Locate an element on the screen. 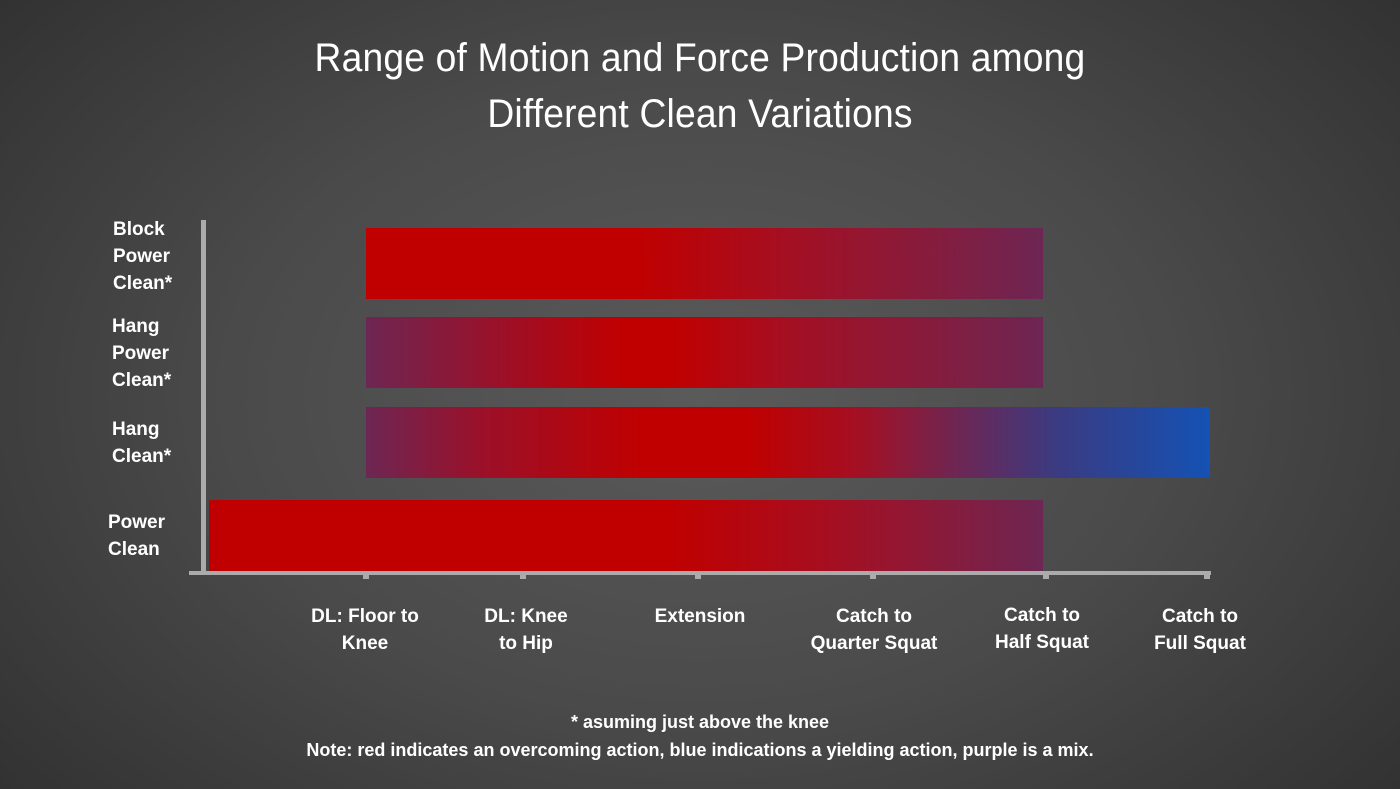  y-label-power-clean: Power Clean is located at coordinates (136, 536).